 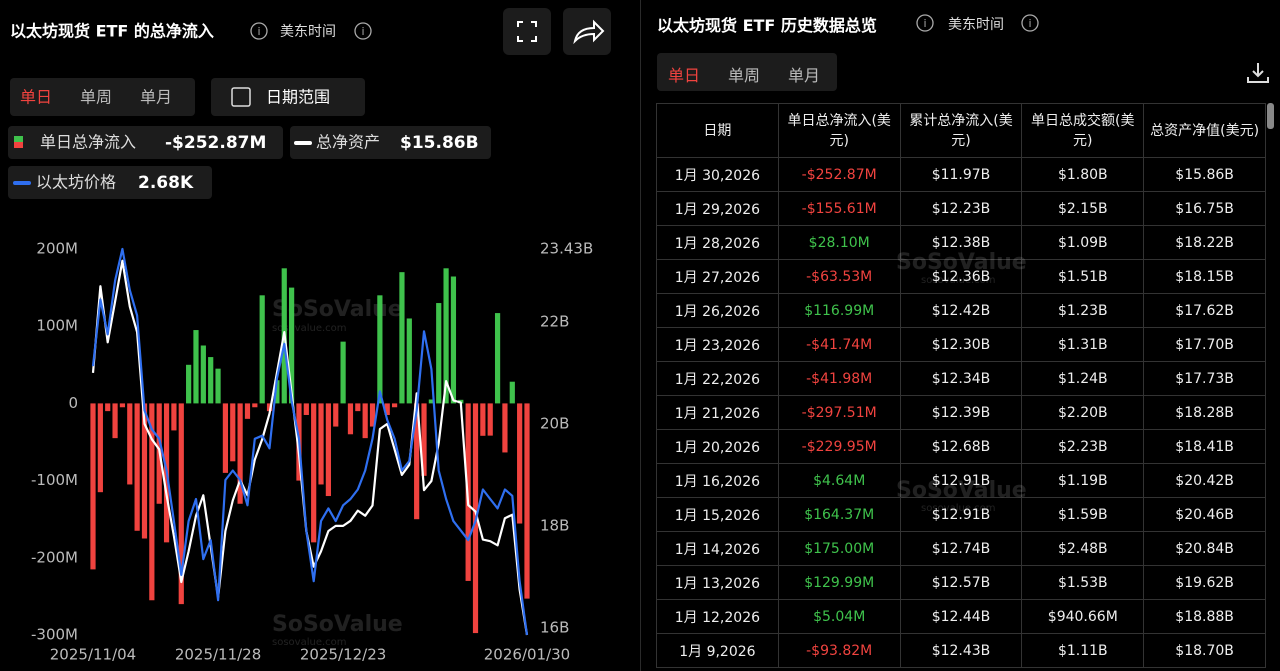 I want to click on fullscreen-button, so click(x=527, y=31).